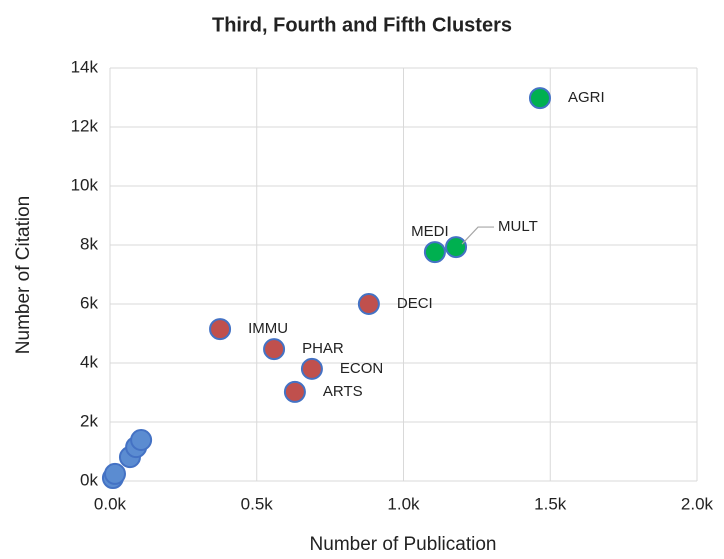 The image size is (724, 559). Describe the element at coordinates (89, 479) in the screenshot. I see `y-tick-label: 0k` at that location.